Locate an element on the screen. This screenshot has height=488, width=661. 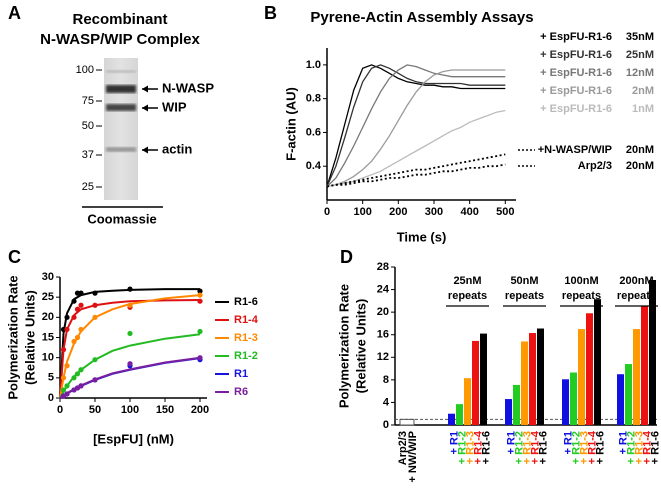
legend-label: R1-2 is located at coordinates (246, 356).